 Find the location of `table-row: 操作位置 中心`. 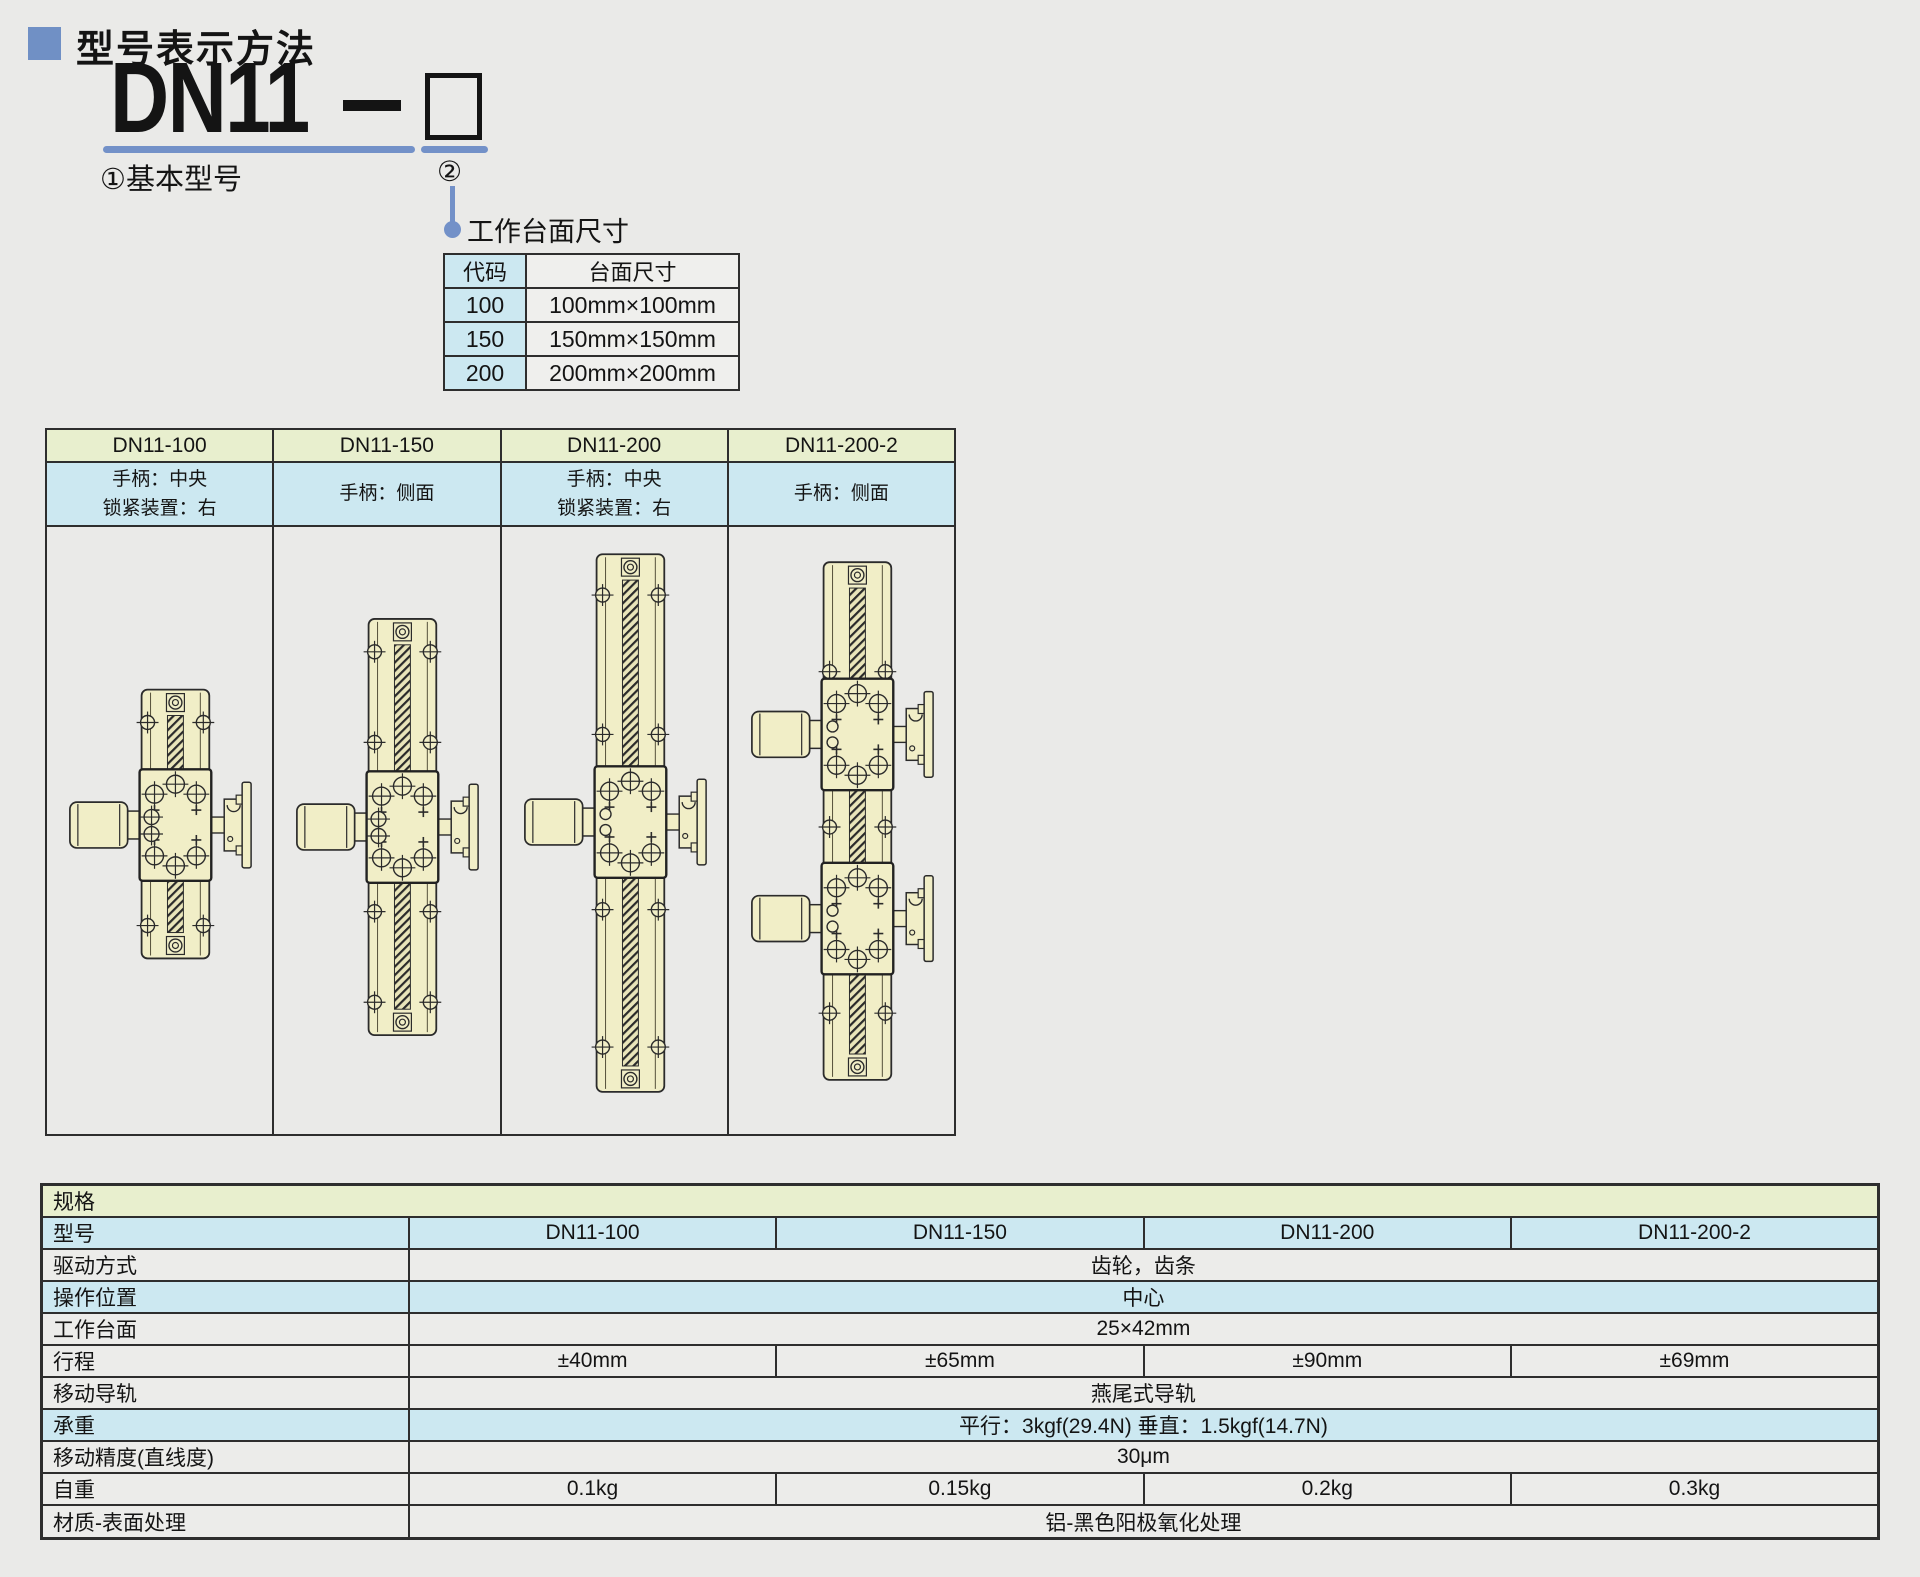

table-row: 操作位置 中心 is located at coordinates (960, 1297).